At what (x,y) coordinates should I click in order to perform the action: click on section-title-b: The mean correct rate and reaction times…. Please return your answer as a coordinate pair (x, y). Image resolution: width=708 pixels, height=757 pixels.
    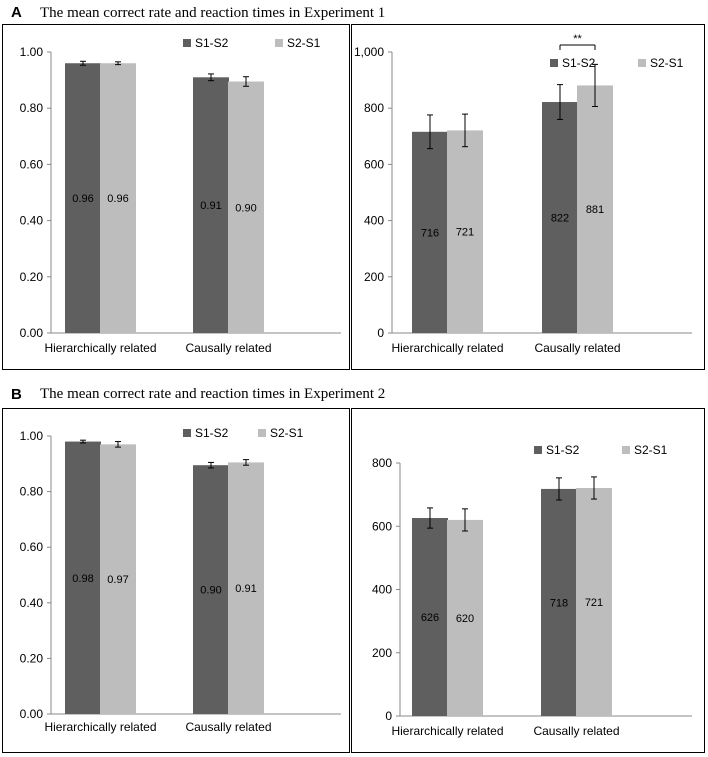
    Looking at the image, I should click on (212, 394).